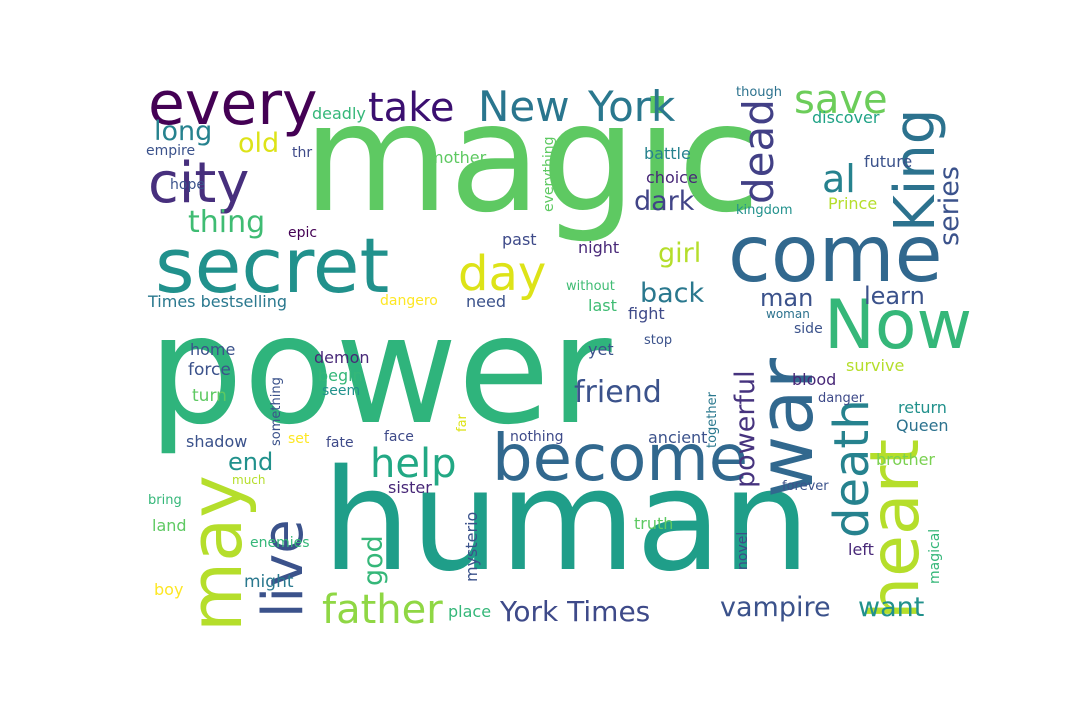 The height and width of the screenshot is (720, 1080). I want to click on word-land: land, so click(169, 525).